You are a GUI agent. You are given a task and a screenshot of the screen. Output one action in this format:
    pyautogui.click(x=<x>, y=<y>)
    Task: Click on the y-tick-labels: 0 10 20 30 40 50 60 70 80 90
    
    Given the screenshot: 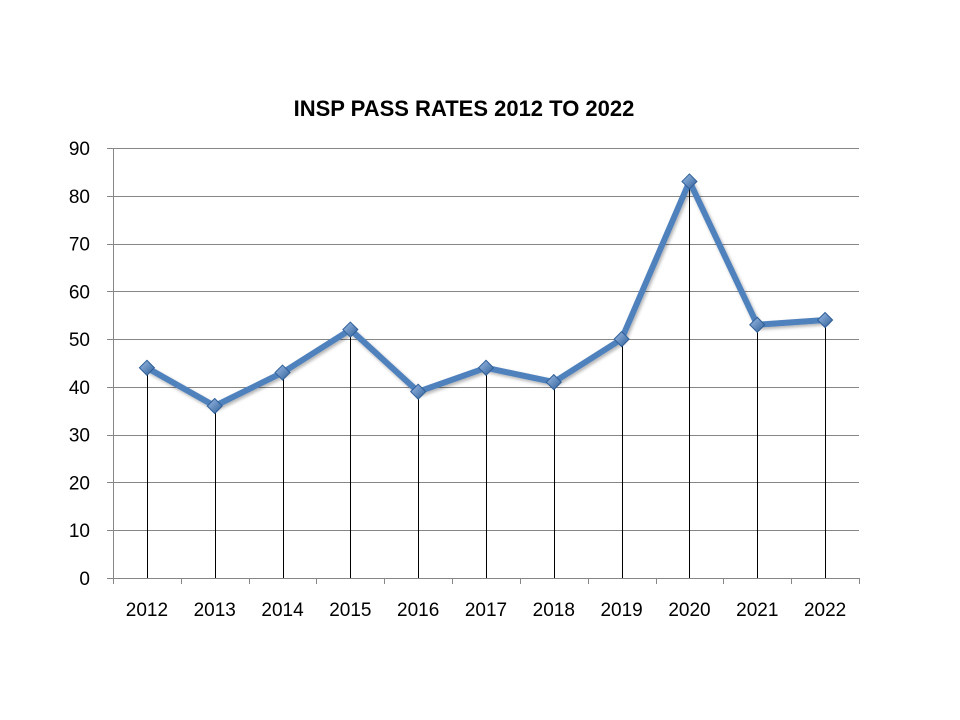 What is the action you would take?
    pyautogui.click(x=79, y=364)
    